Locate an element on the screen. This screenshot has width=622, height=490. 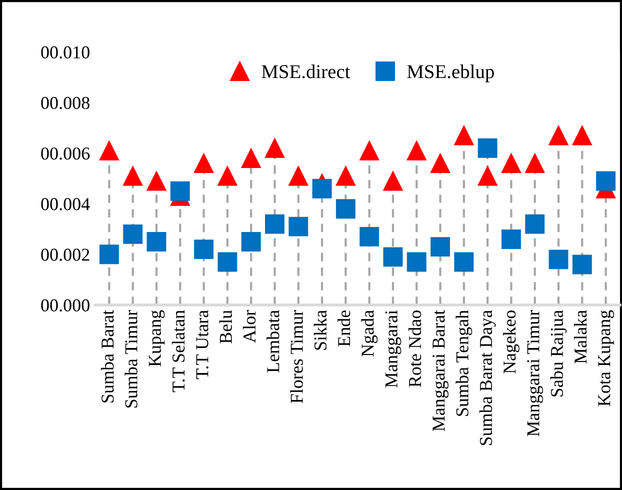
x-tick-label: Manggarai Timur is located at coordinates (535, 373).